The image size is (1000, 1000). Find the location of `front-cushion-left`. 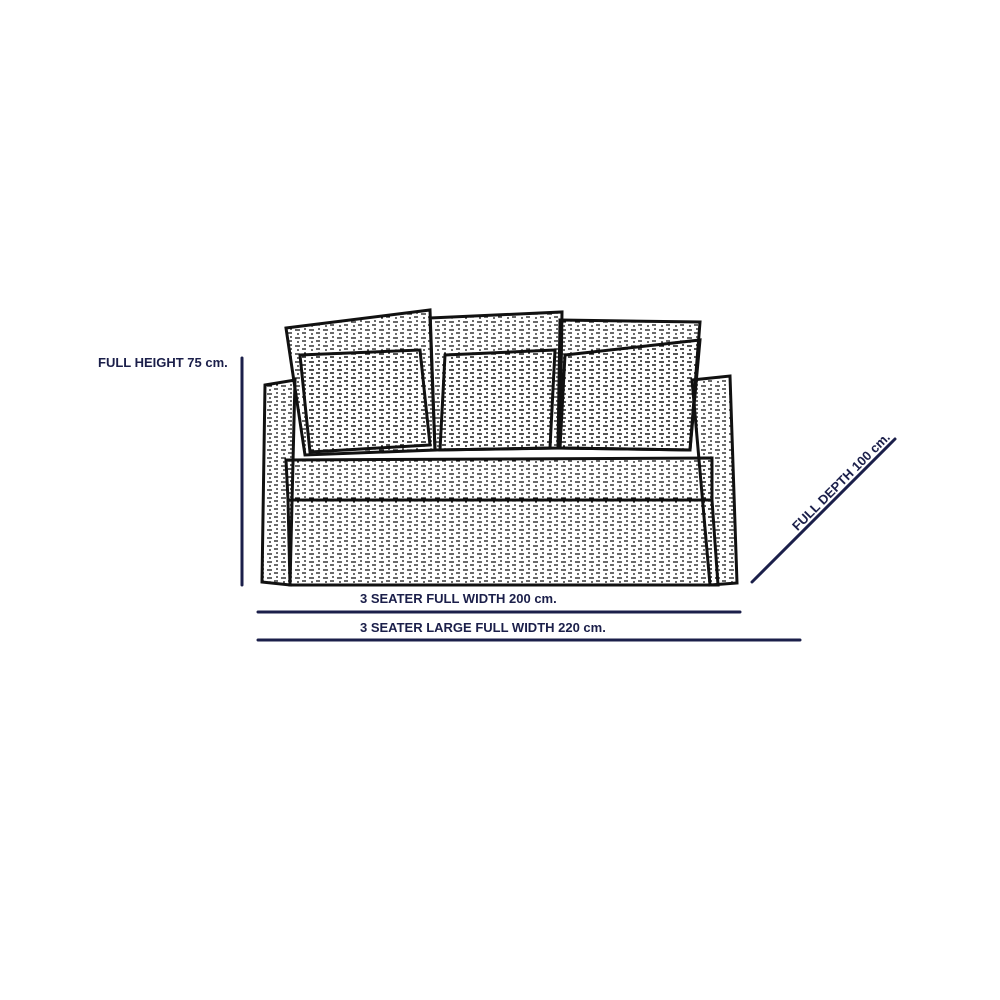

front-cushion-left is located at coordinates (365, 401).